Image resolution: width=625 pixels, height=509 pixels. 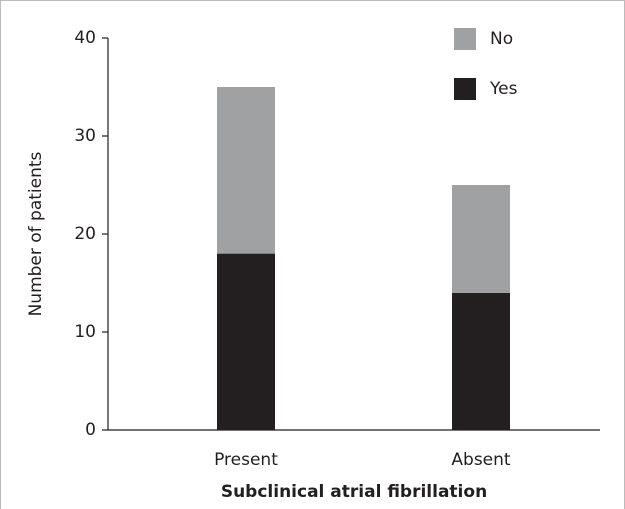 I want to click on y-tick-label: 40, so click(x=85, y=38).